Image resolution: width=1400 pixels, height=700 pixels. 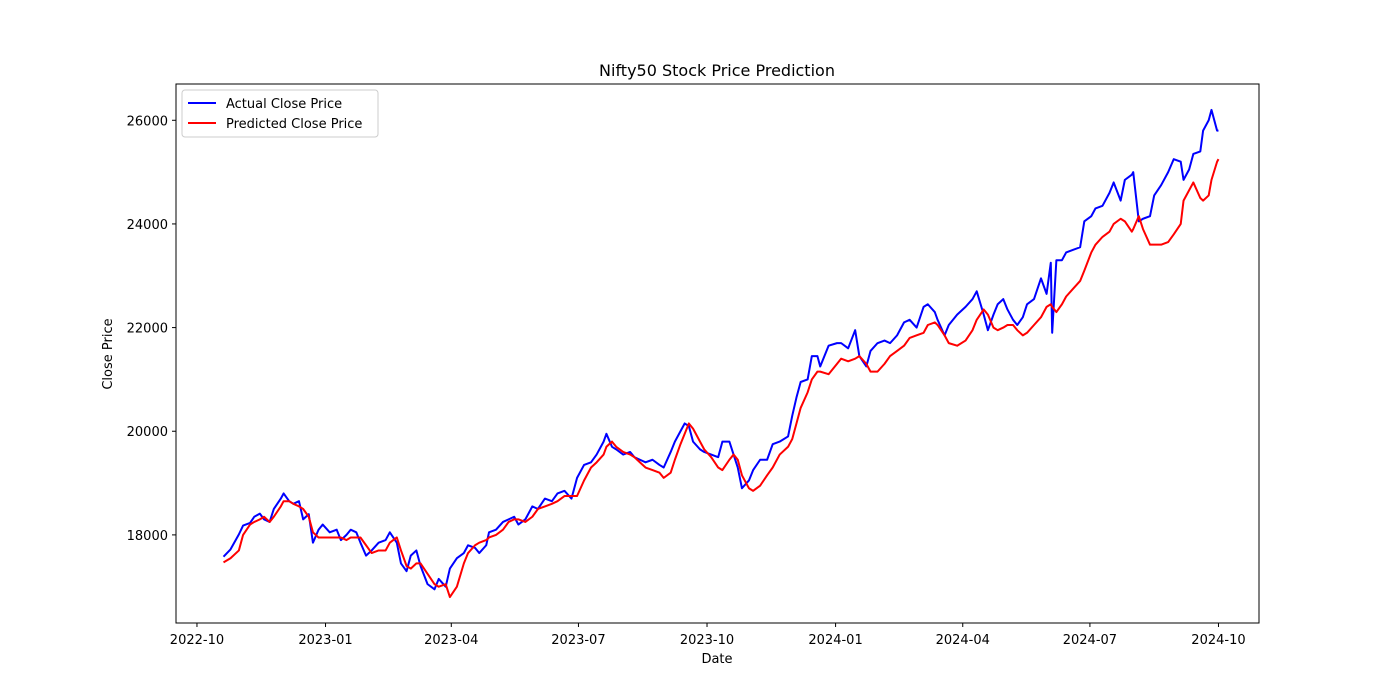 I want to click on y-axis: 18000 20000 22000 24000 26000, so click(x=151, y=329).